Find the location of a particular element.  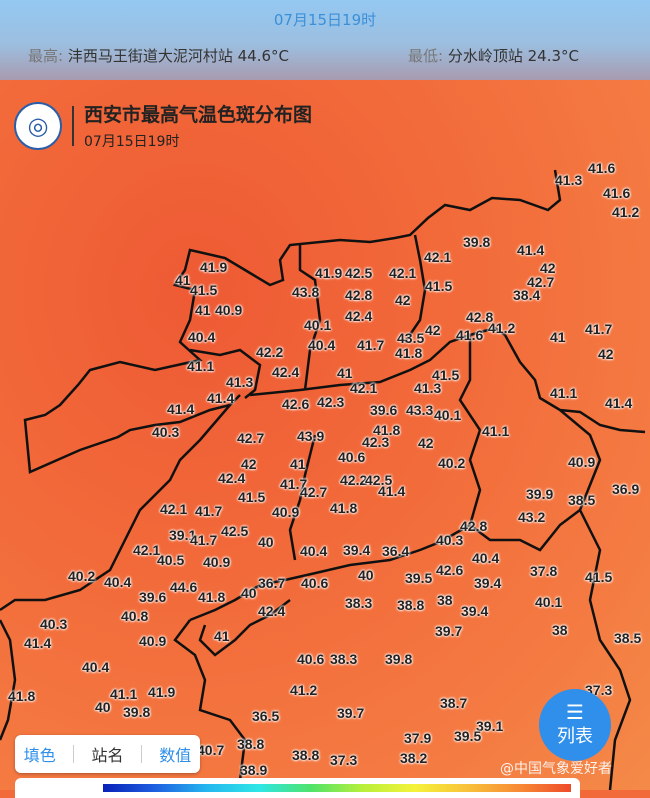

value-toggle: 数值 is located at coordinates (175, 755).